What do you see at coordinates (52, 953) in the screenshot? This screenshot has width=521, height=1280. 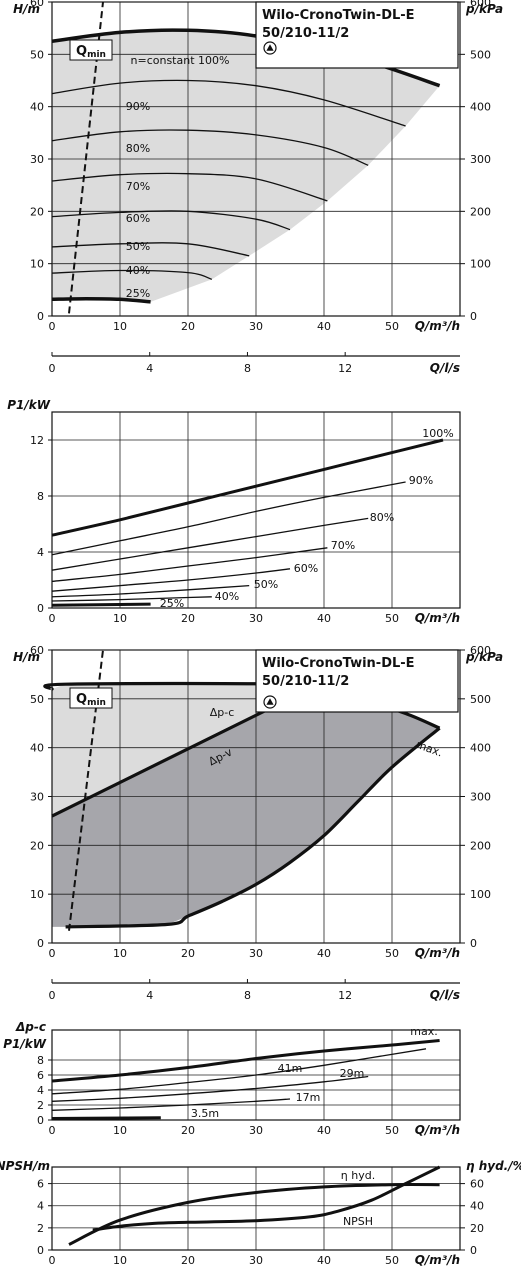 I see `x-tick-label: 0` at bounding box center [52, 953].